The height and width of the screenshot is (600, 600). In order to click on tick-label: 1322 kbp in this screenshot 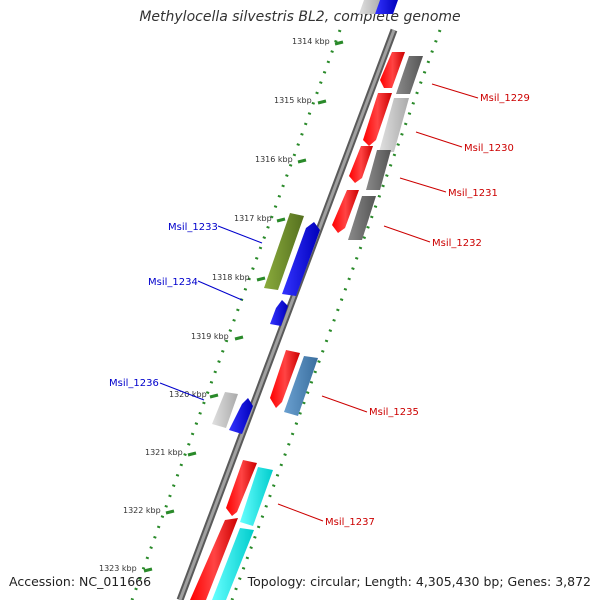, I will do `click(142, 510)`.